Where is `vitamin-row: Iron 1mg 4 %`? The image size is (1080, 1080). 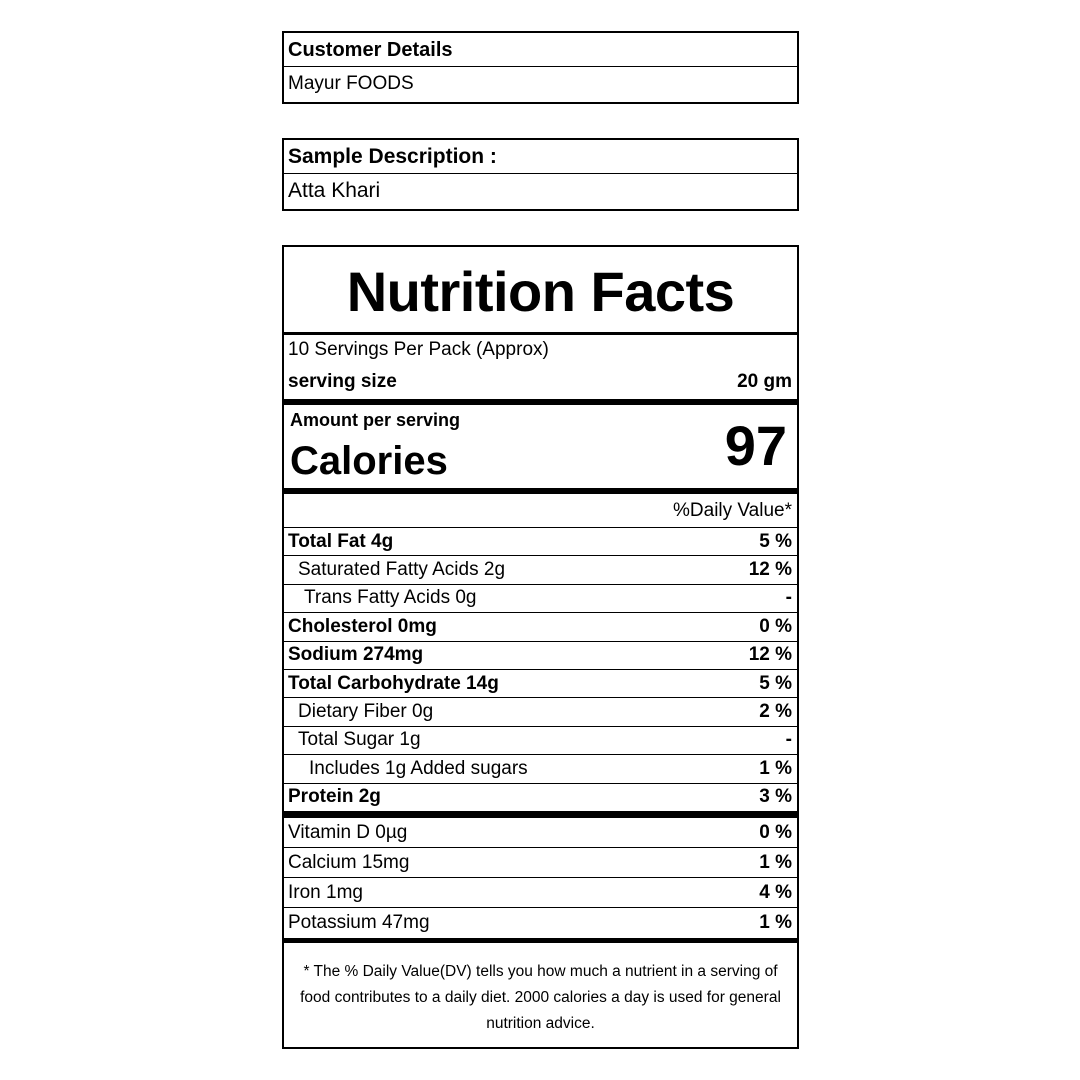 vitamin-row: Iron 1mg 4 % is located at coordinates (540, 893).